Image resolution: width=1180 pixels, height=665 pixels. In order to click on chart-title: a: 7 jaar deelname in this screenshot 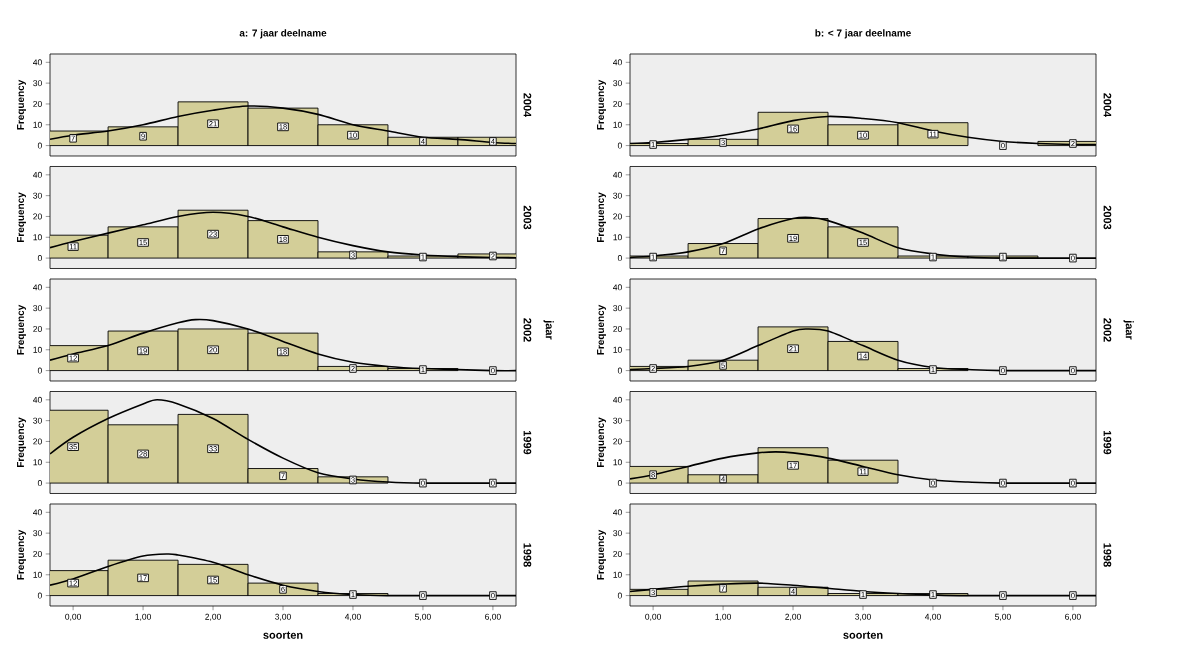, I will do `click(283, 34)`.